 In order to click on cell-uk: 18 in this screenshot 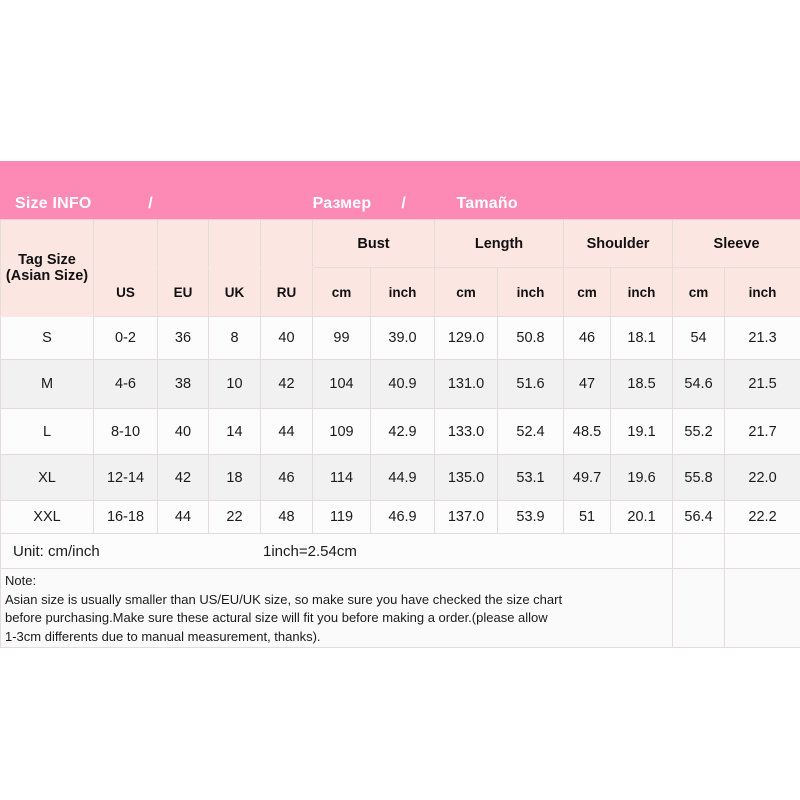, I will do `click(234, 477)`.